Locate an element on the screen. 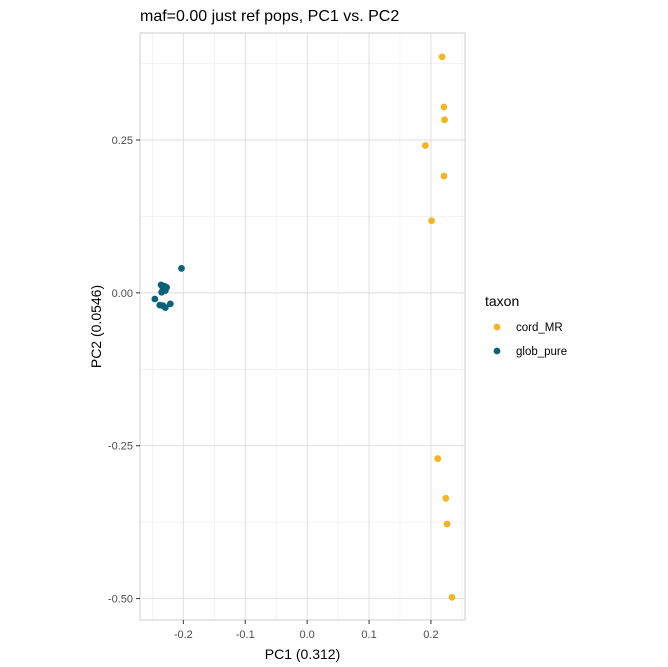 The width and height of the screenshot is (668, 667). y-tick-label: -0.50 is located at coordinates (120, 600).